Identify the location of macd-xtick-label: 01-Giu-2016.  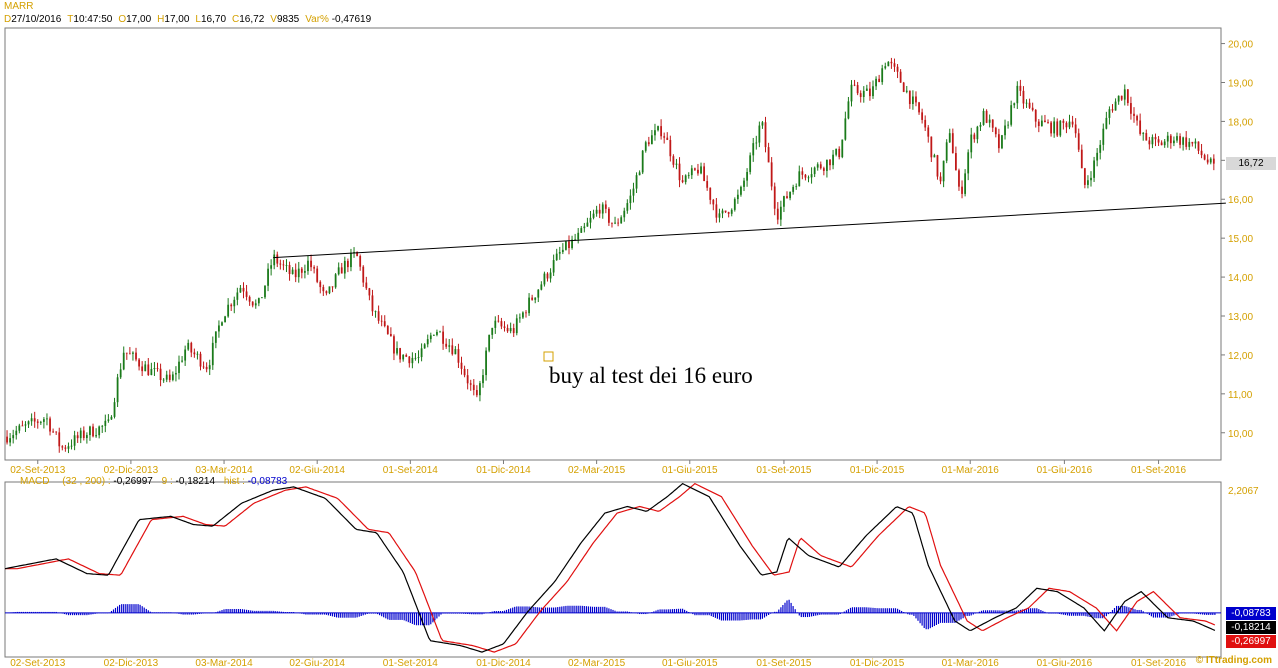
(1065, 663).